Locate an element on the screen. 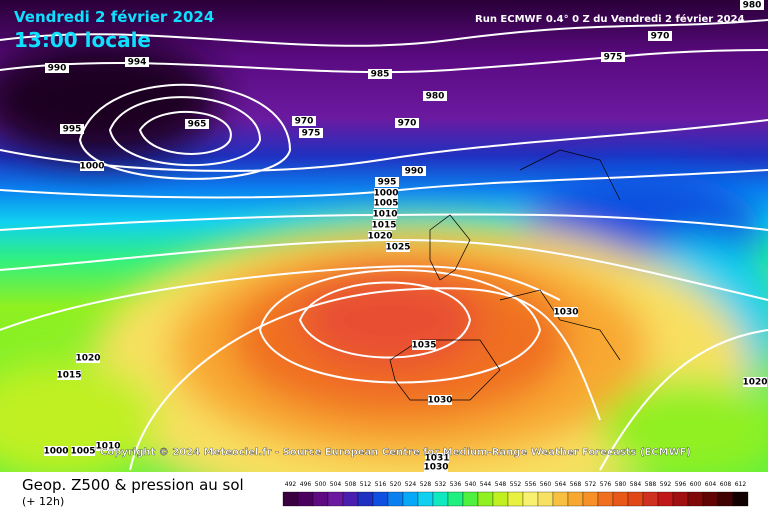 The image size is (768, 512). legend-label: 520 is located at coordinates (396, 484).